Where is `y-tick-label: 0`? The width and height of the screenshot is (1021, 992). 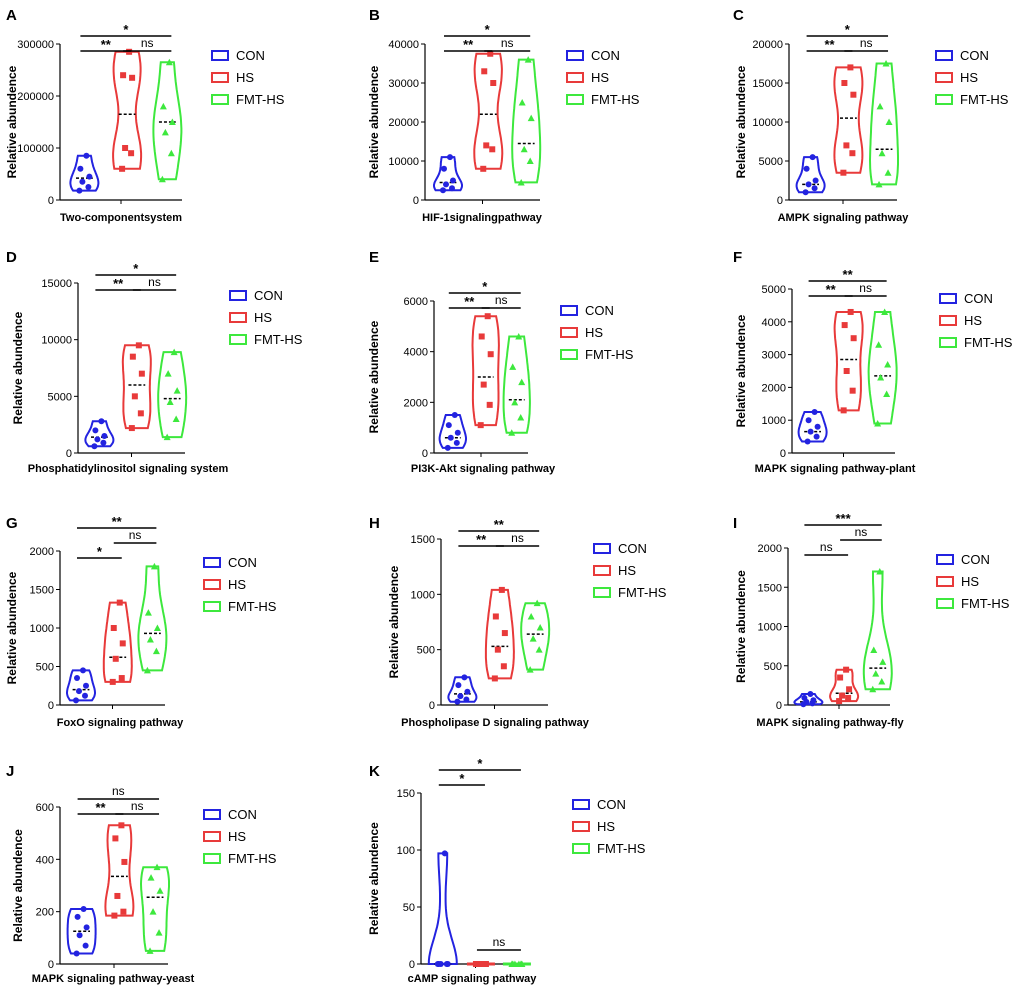
y-tick-label: 0 is located at coordinates (51, 965).